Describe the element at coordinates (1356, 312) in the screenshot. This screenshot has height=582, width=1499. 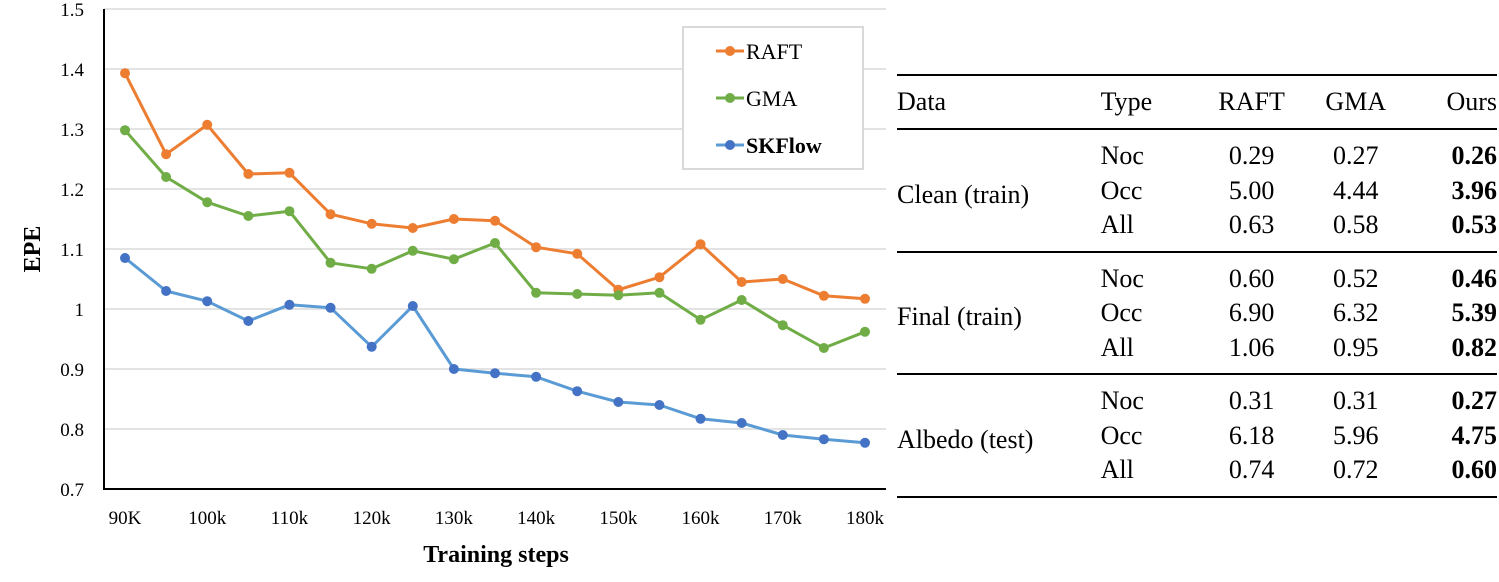
I see `cell-gma: 6.32` at that location.